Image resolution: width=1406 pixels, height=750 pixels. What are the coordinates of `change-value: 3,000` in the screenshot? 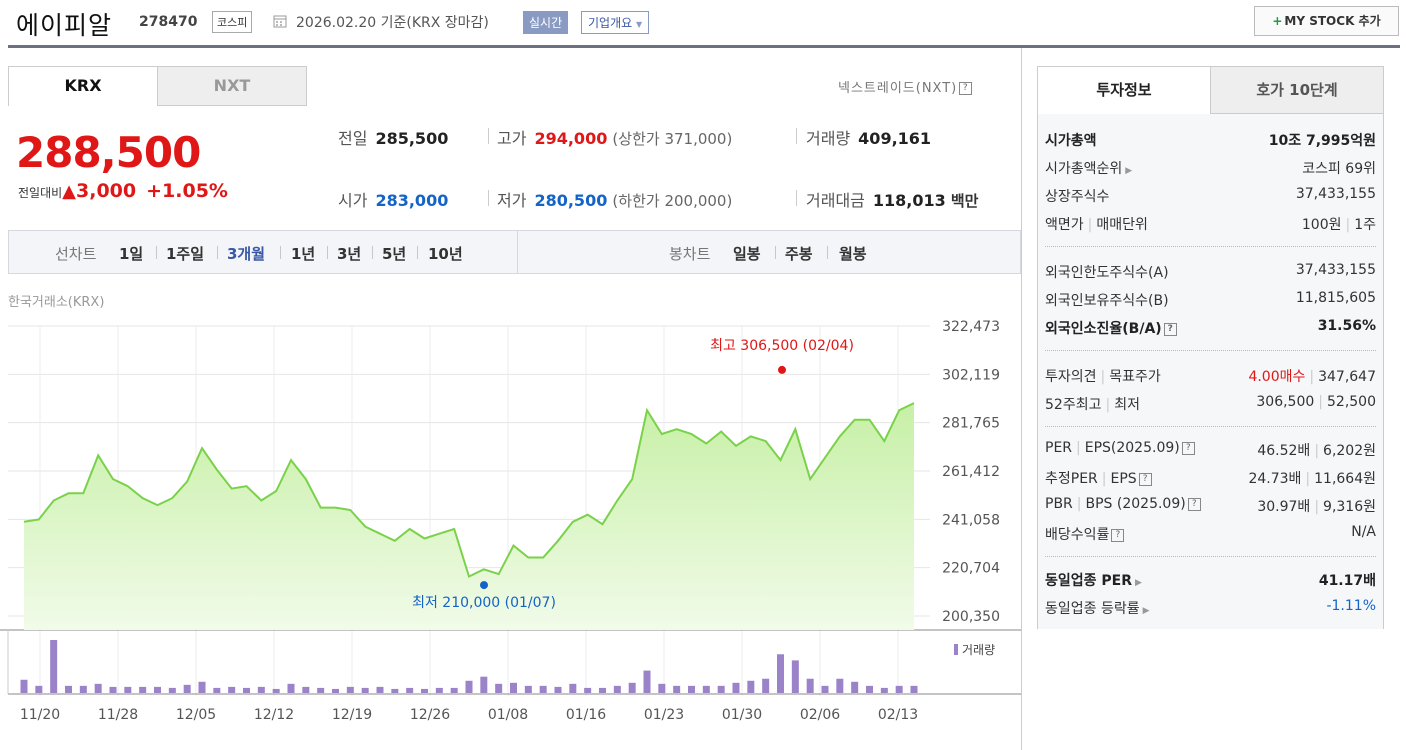 It's located at (106, 191).